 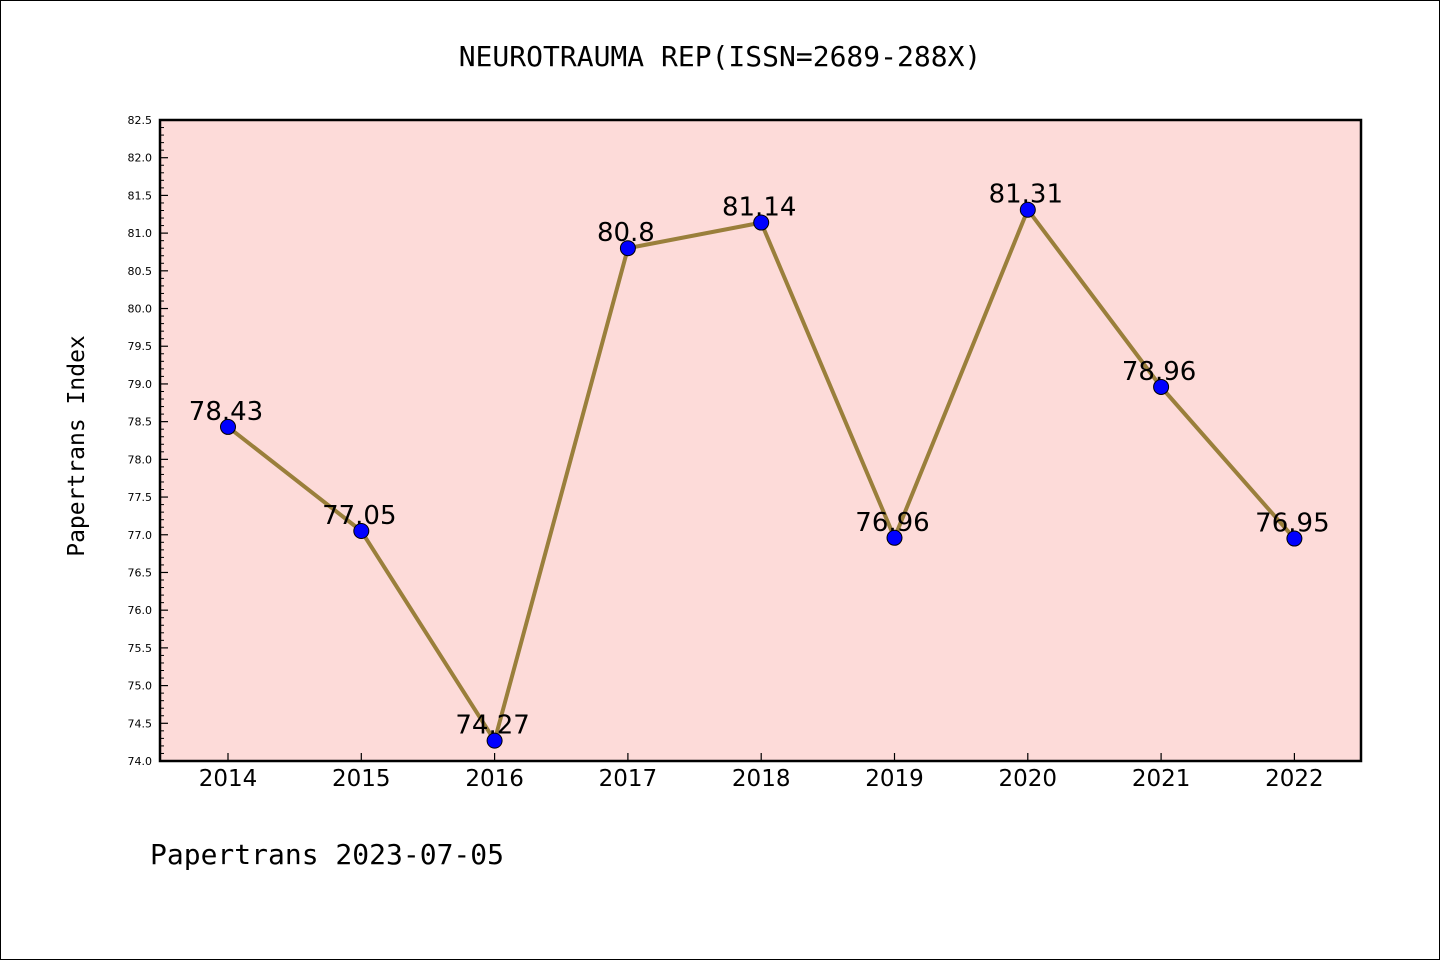 What do you see at coordinates (327, 854) in the screenshot?
I see `footer-caption: Papertrans 2023-07-05` at bounding box center [327, 854].